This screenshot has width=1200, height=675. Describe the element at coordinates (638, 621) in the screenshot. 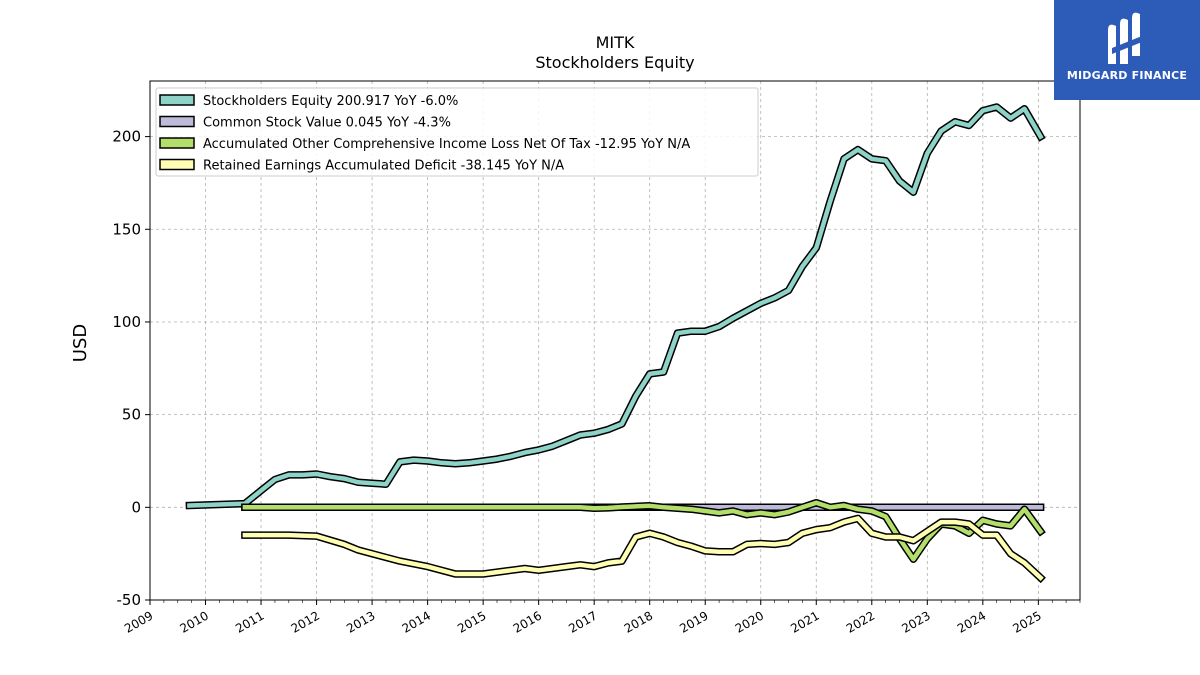

I see `x-tick-label: 2018` at that location.